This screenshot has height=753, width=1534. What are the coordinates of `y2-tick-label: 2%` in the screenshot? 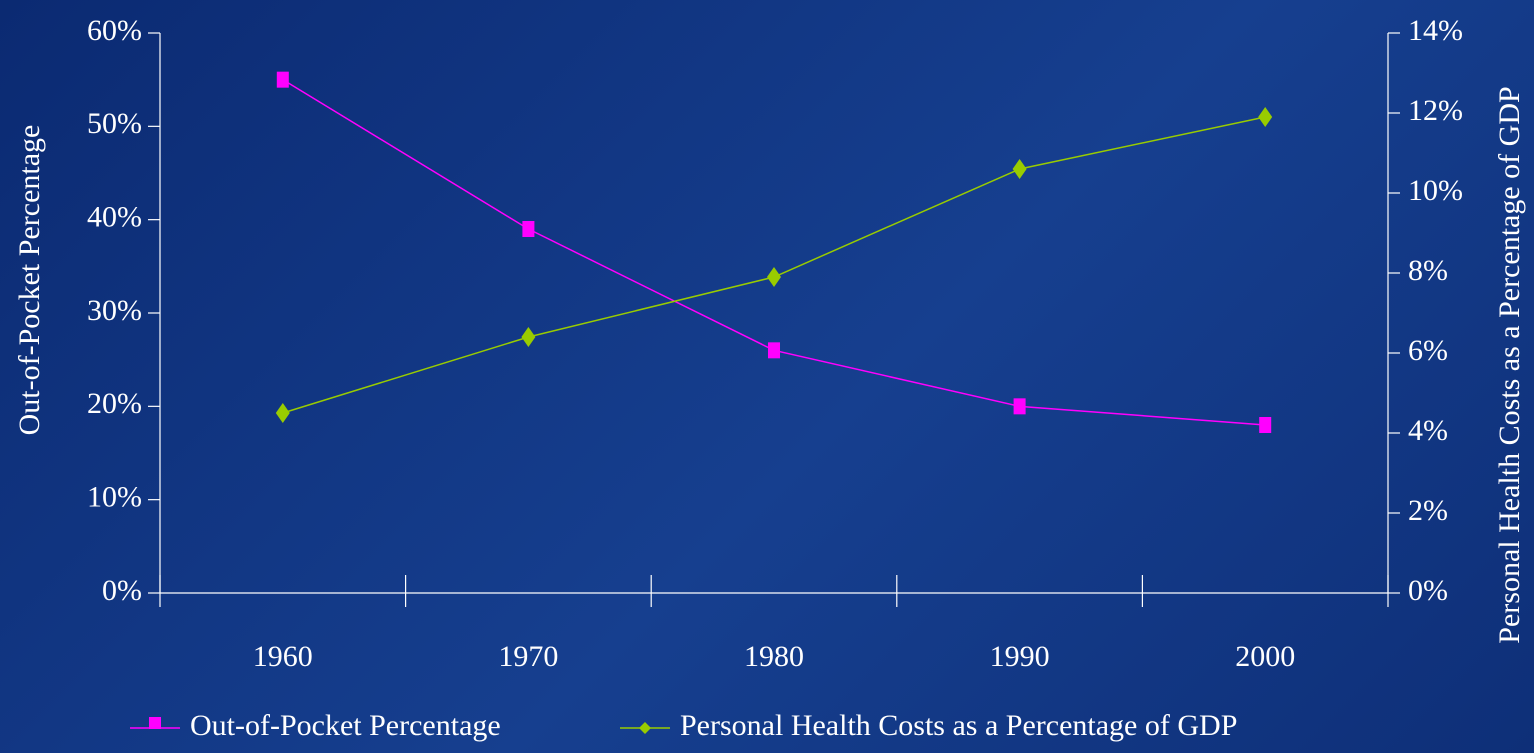 It's located at (1428, 510).